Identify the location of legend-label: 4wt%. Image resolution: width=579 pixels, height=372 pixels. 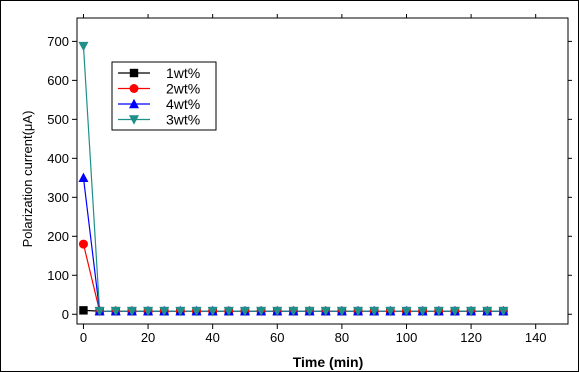
(183, 104).